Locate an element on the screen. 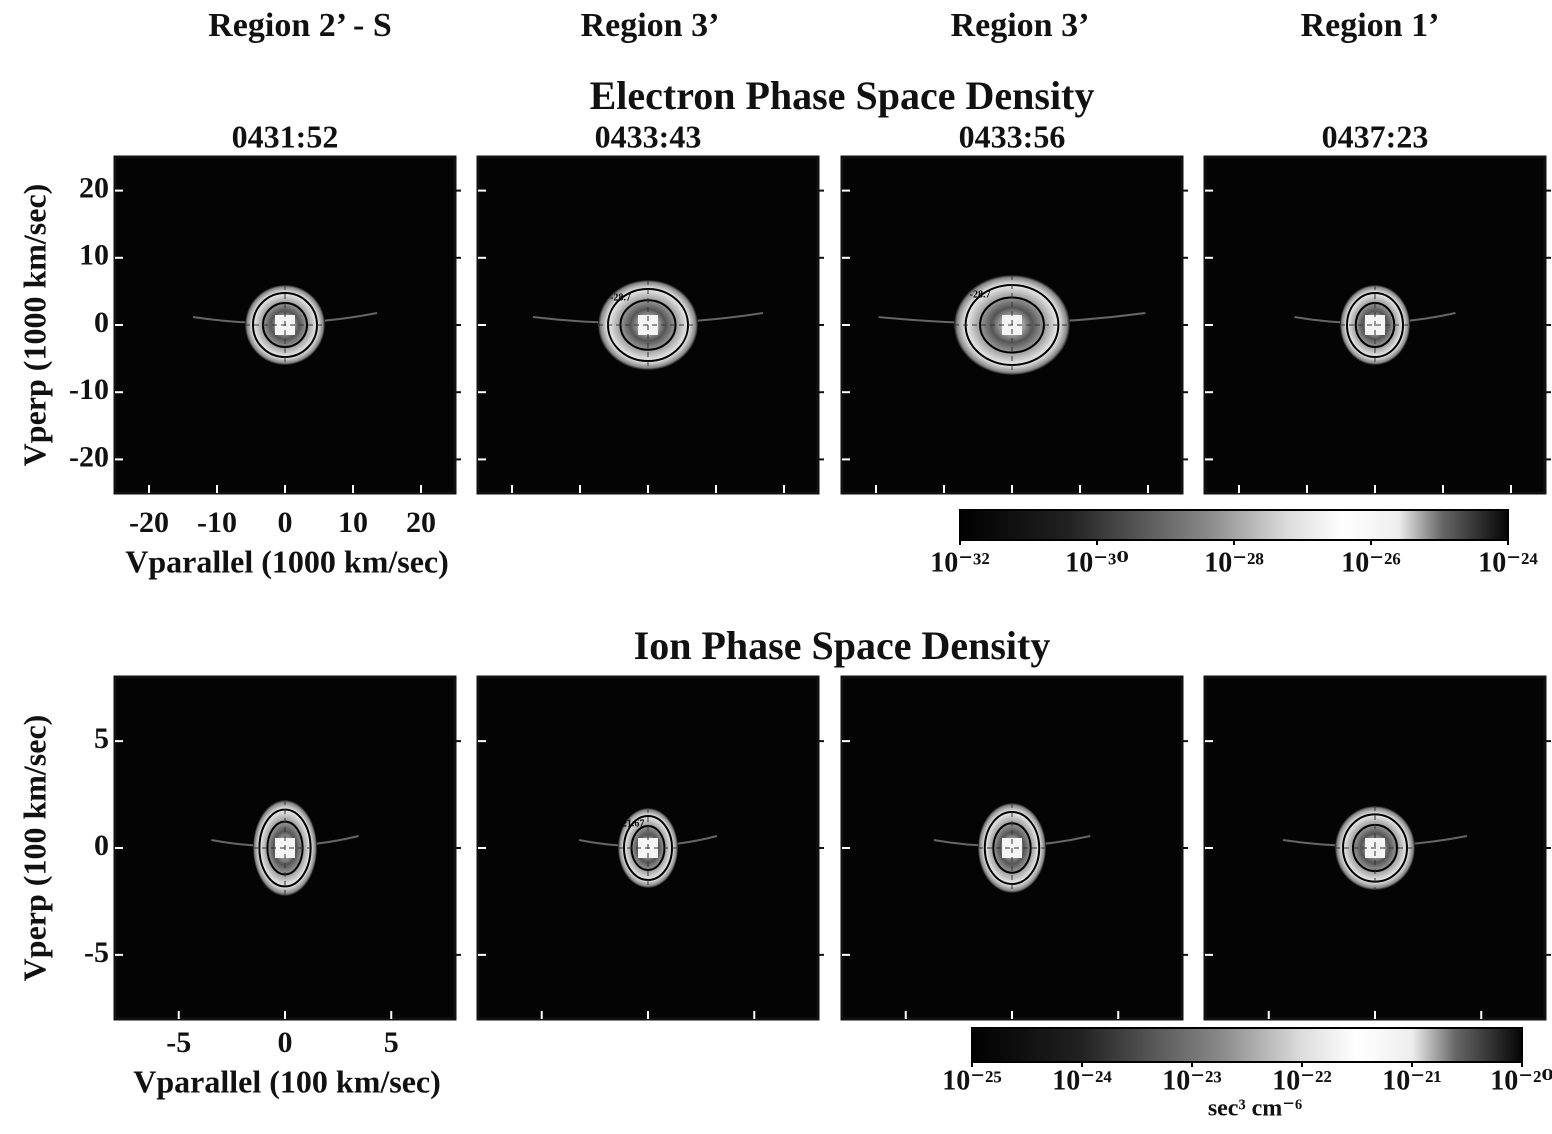 This screenshot has height=1134, width=1552. x-tick-label: -5 is located at coordinates (178, 1042).